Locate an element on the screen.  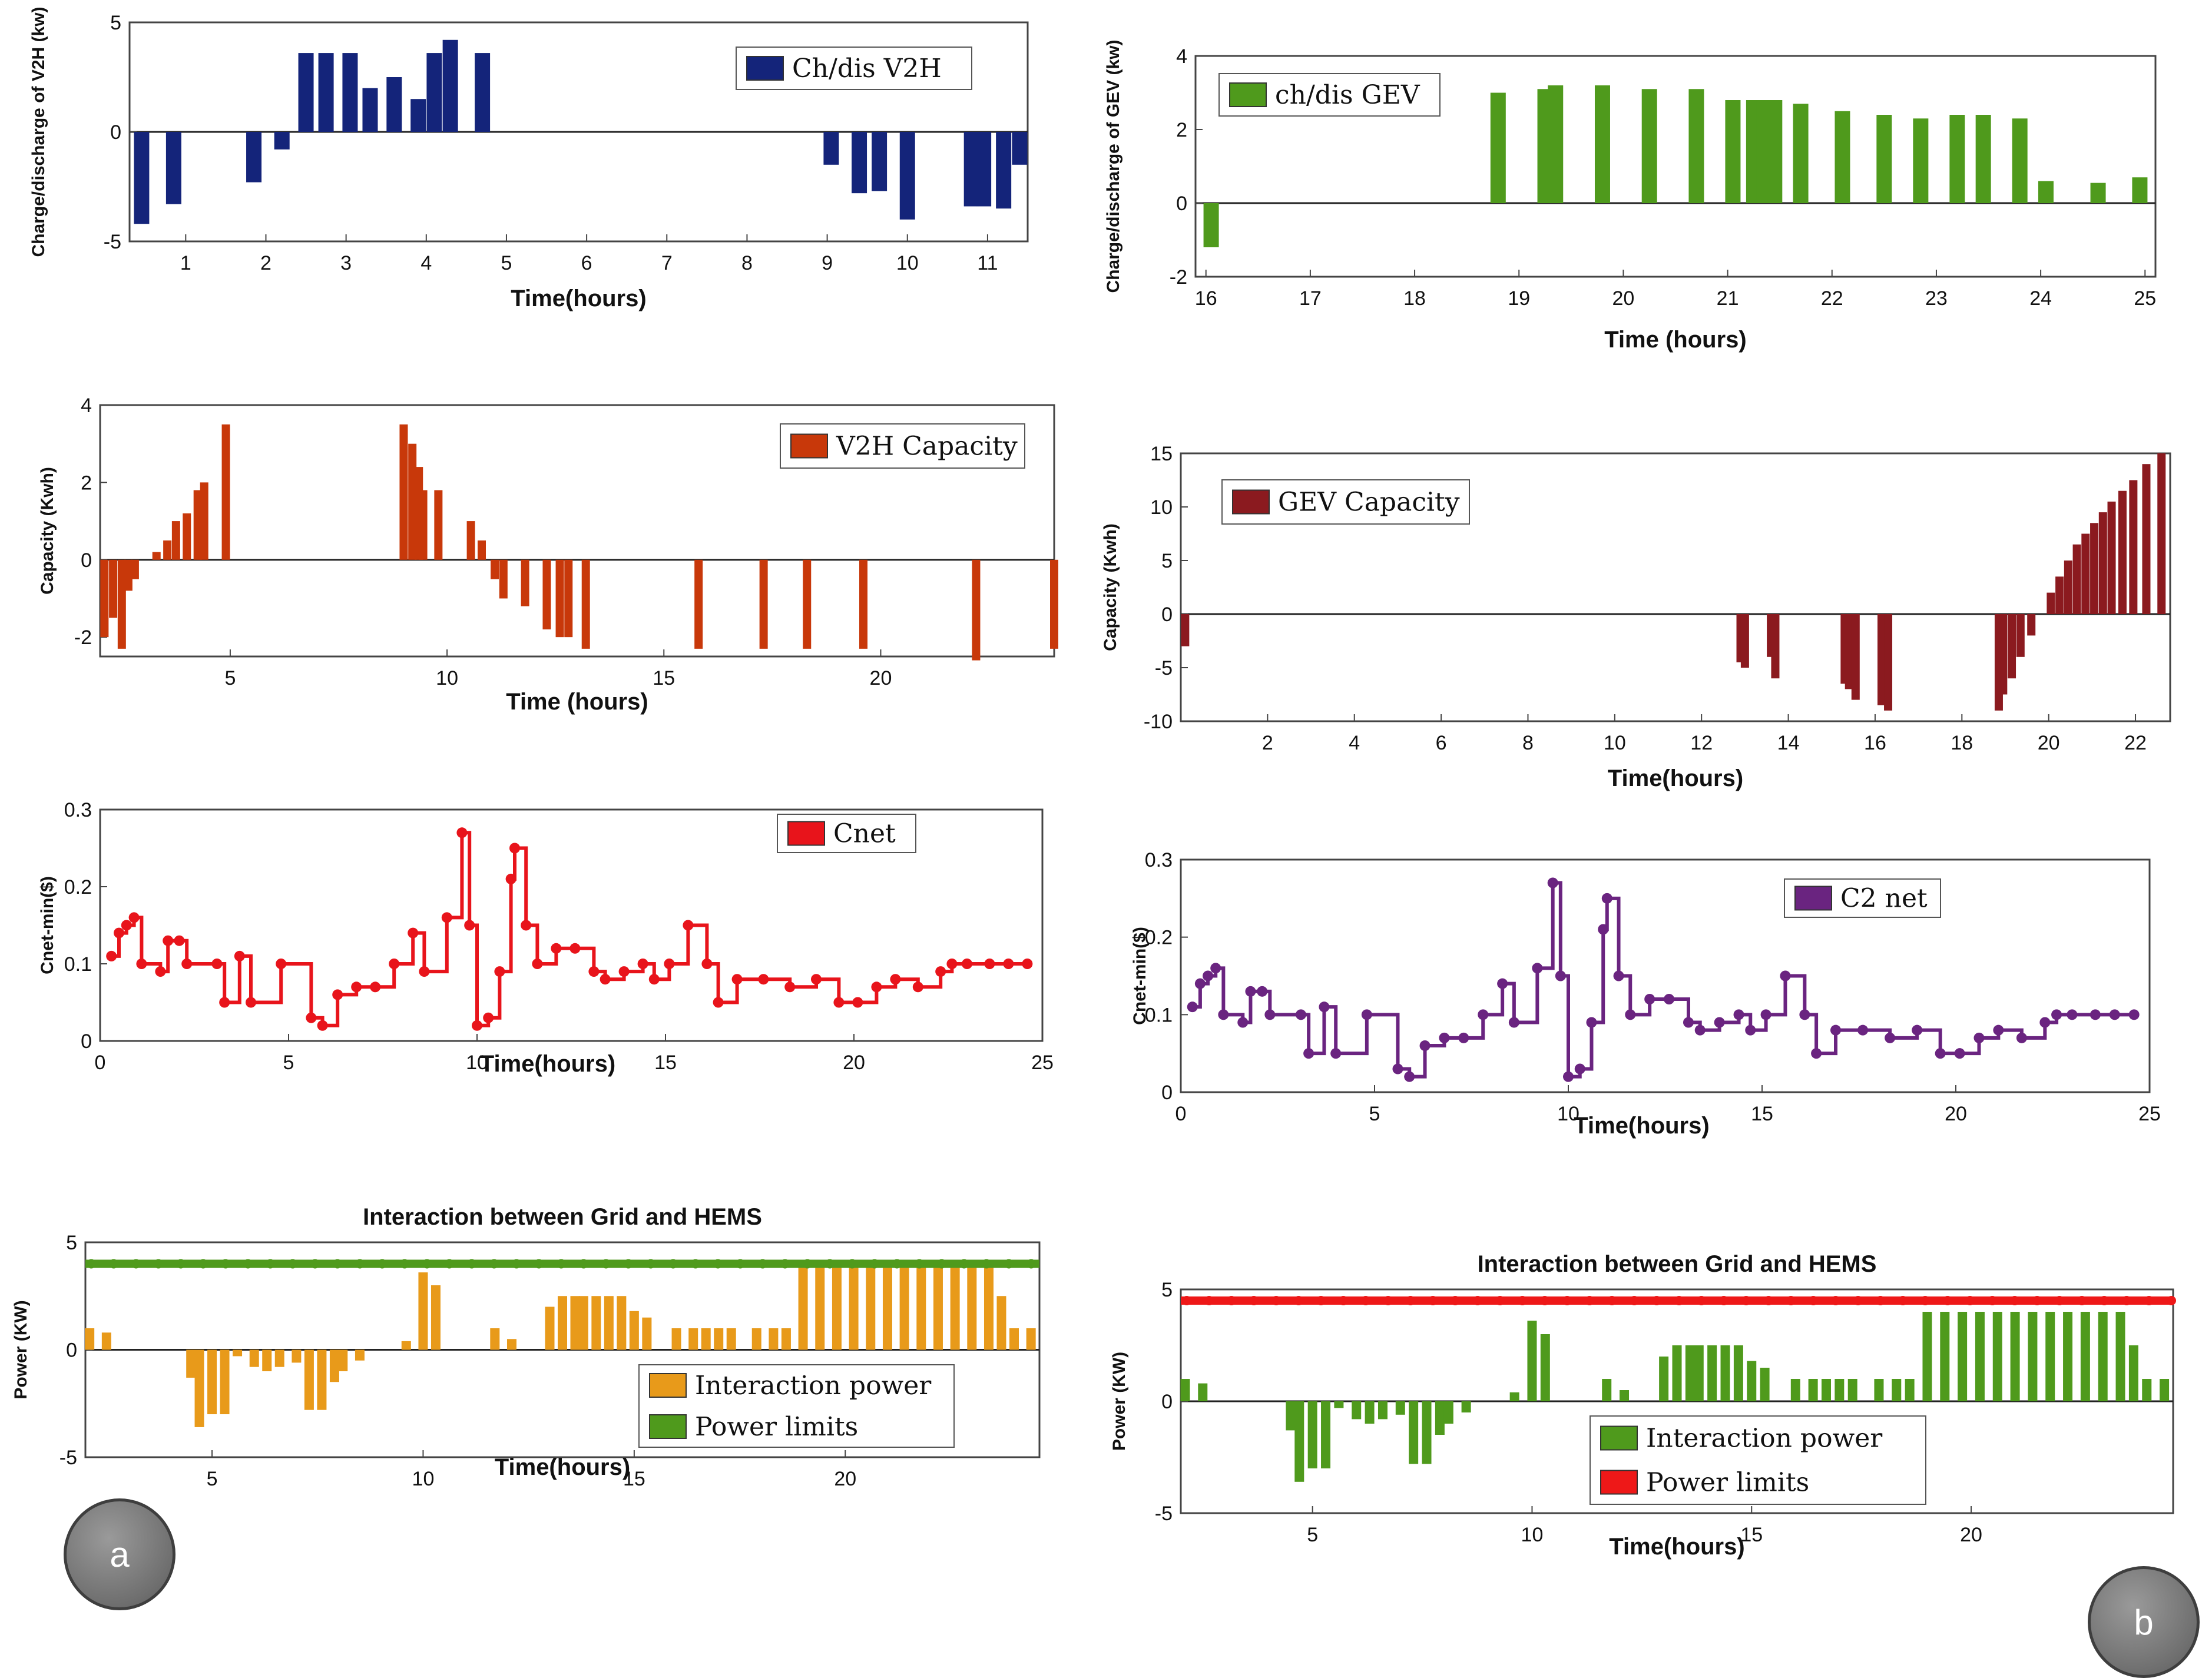
x-tick-label: 22 is located at coordinates (1832, 298).